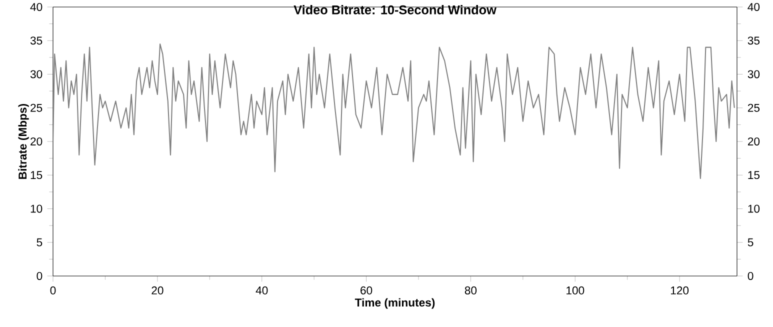 The width and height of the screenshot is (773, 327). I want to click on x-tick-label: 60, so click(366, 290).